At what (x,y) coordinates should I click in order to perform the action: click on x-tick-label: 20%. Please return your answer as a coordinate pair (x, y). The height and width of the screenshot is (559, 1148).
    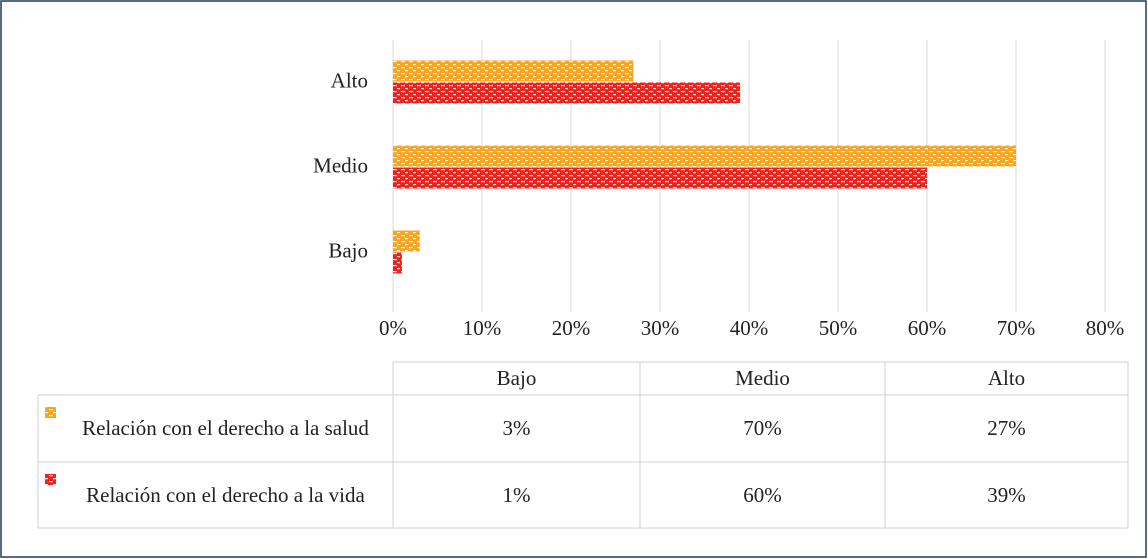
    Looking at the image, I should click on (571, 328).